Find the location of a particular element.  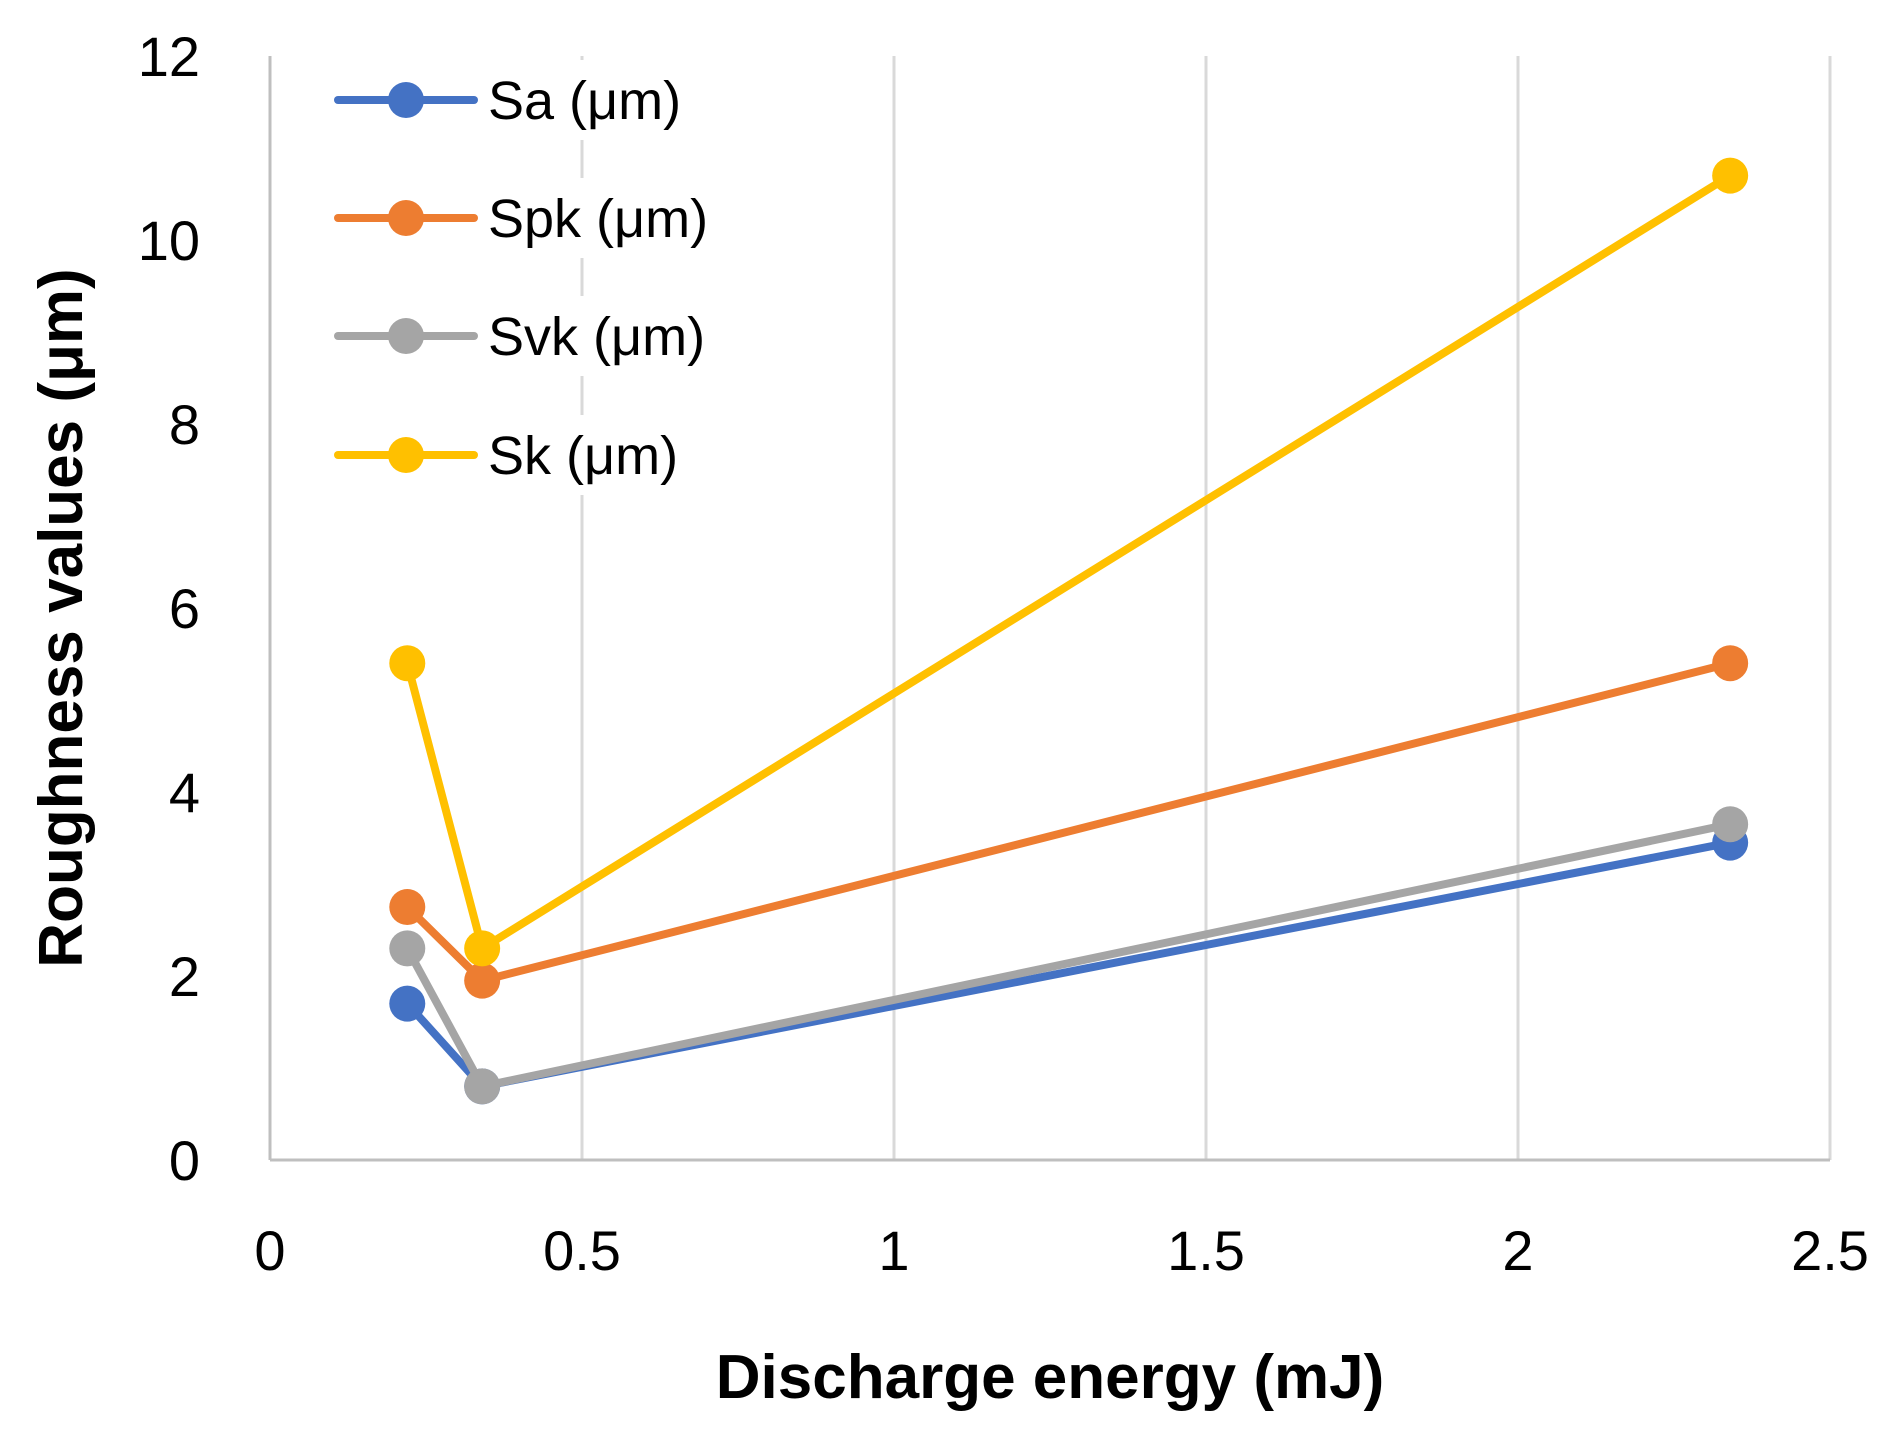

legend-marker-sa is located at coordinates (406, 100).